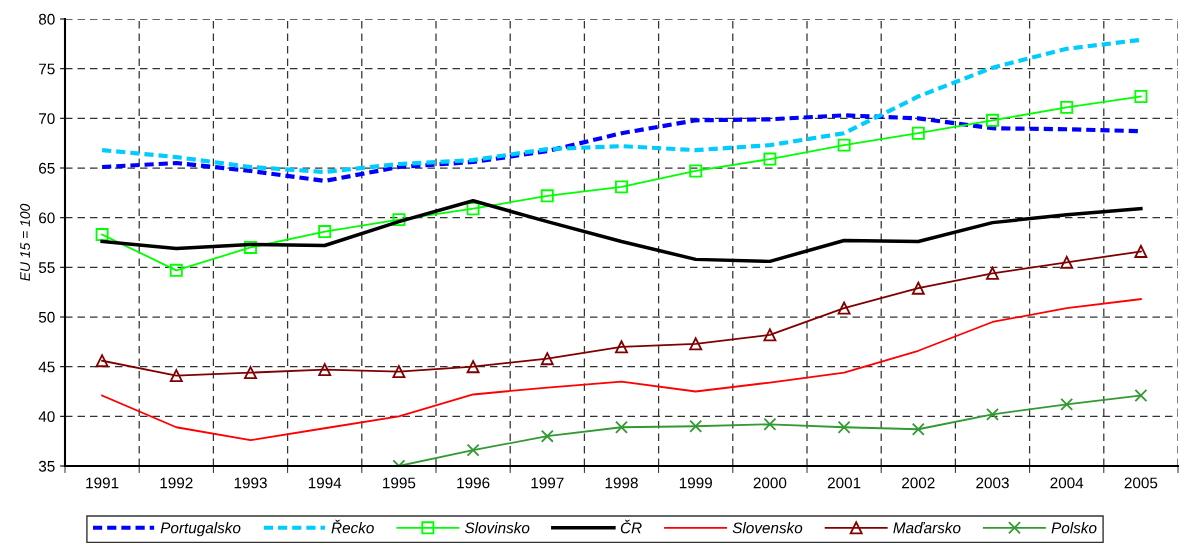 This screenshot has height=547, width=1190. What do you see at coordinates (767, 528) in the screenshot?
I see `legend-label: Slovensko` at bounding box center [767, 528].